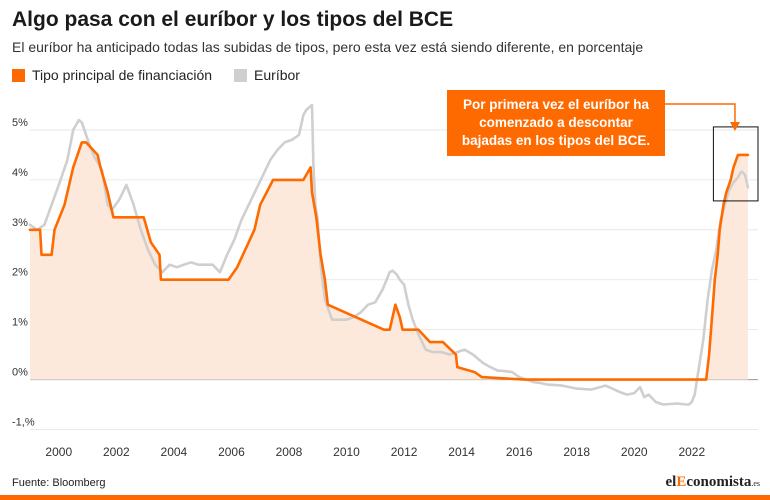 The image size is (770, 500). Describe the element at coordinates (174, 452) in the screenshot. I see `x-tick-label: 2004` at that location.